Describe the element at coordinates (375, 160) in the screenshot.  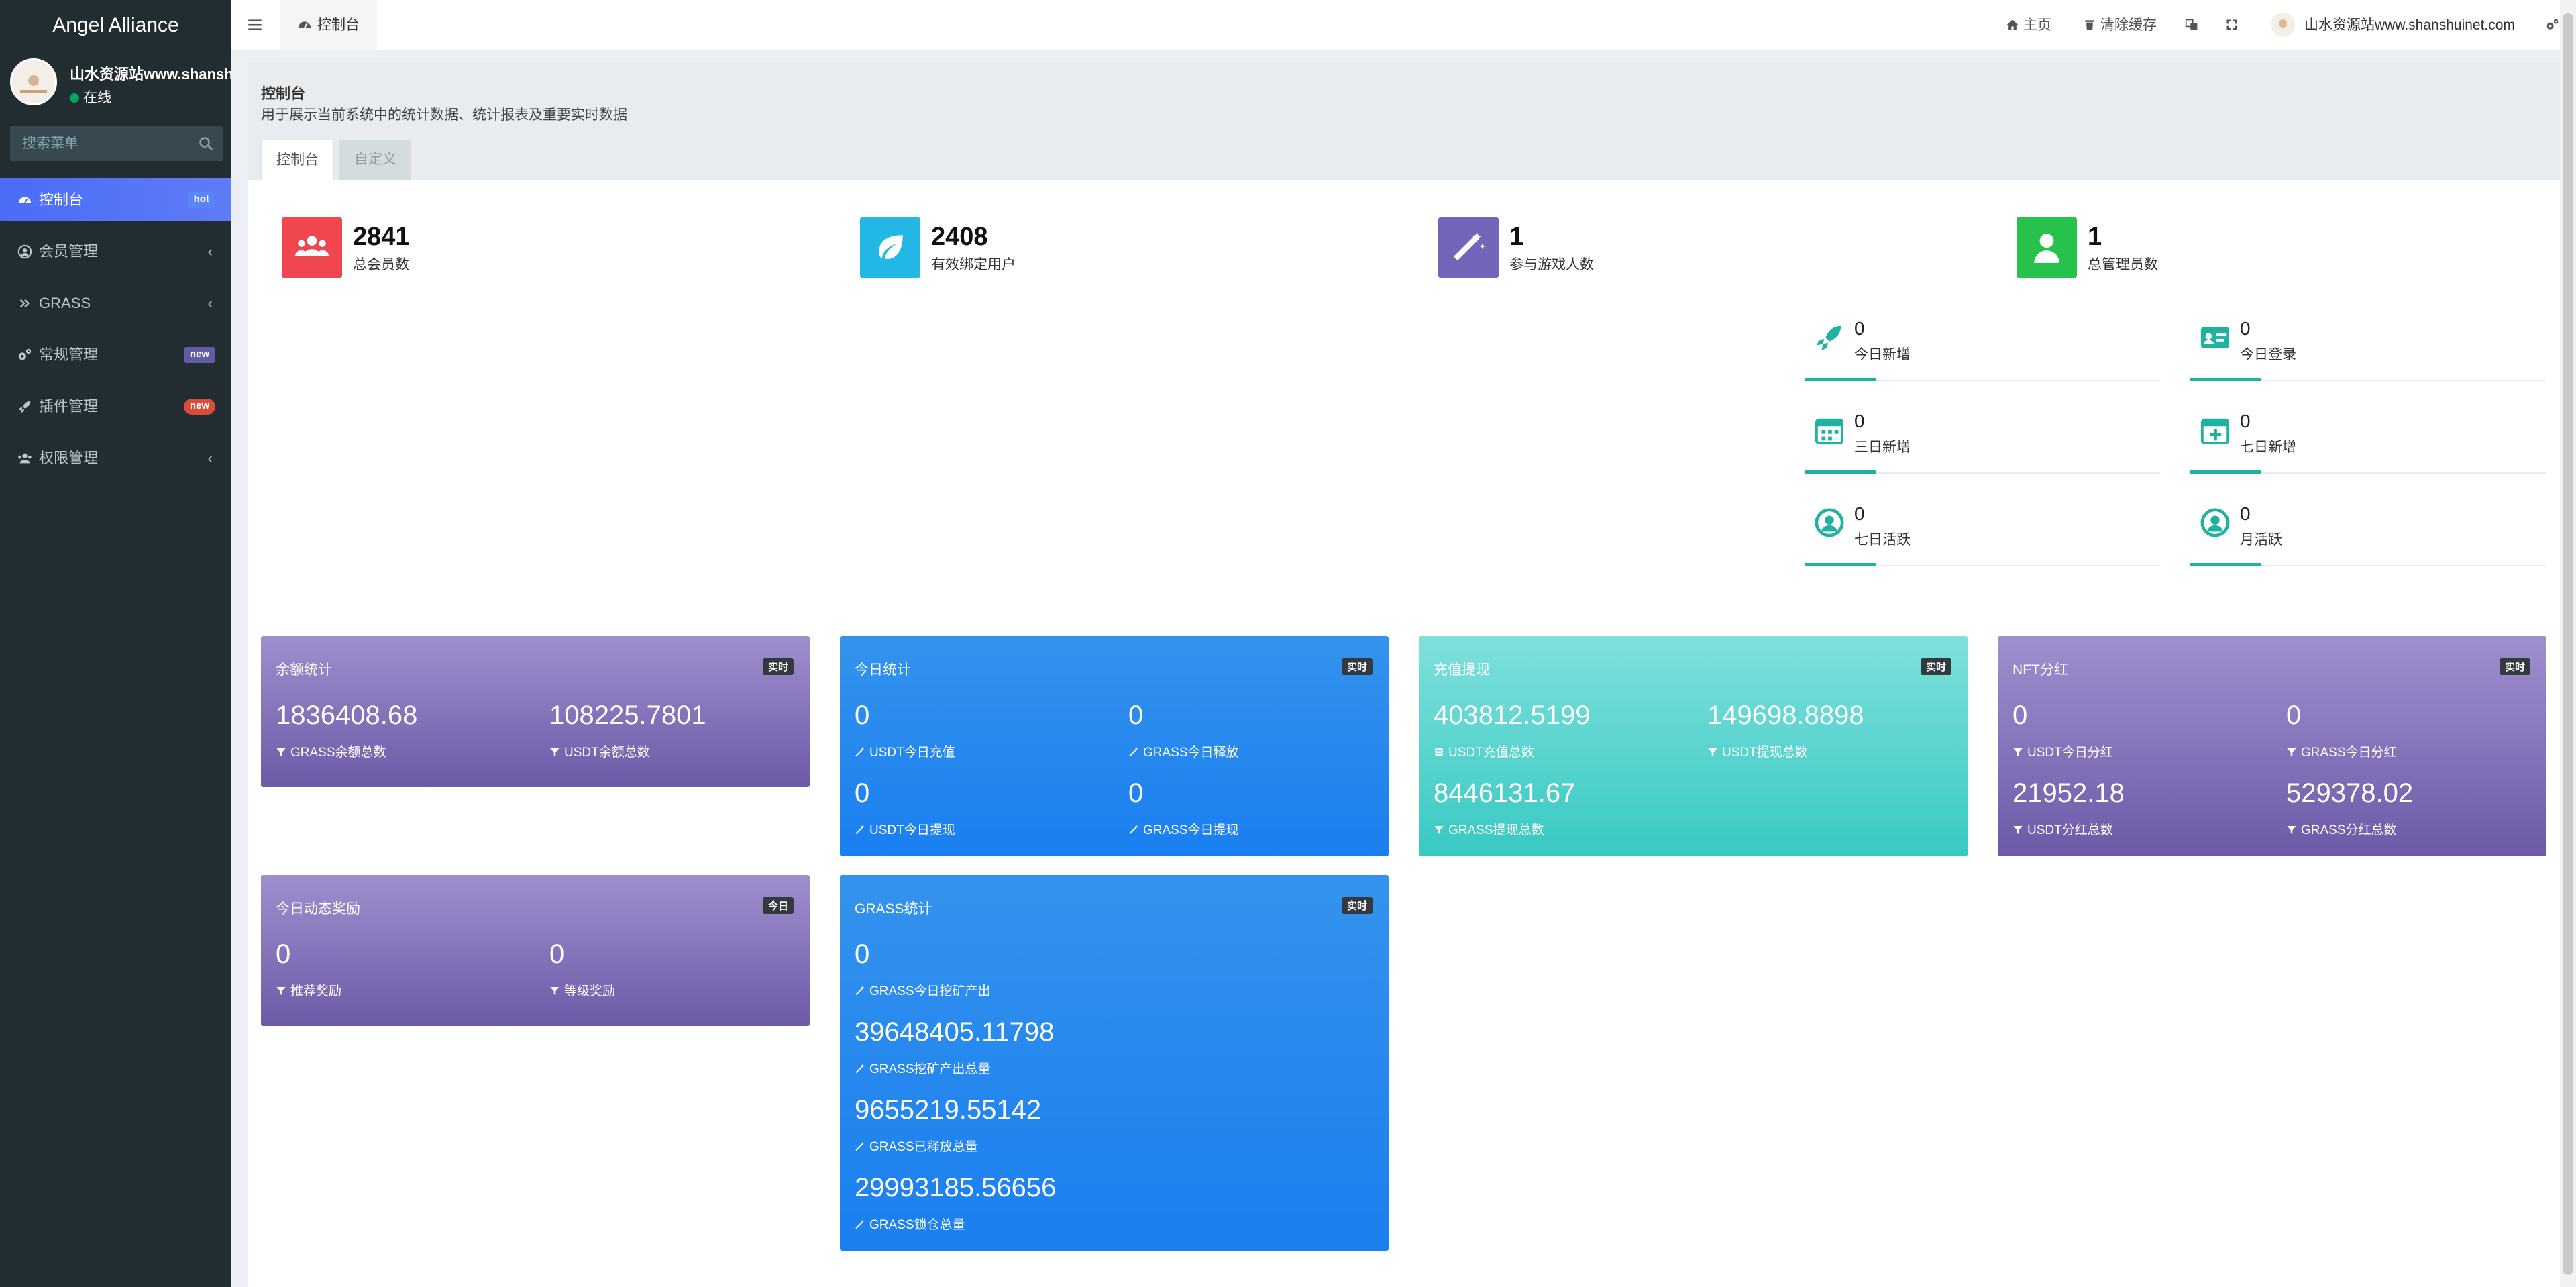
I see `tab-custom: 自定义` at that location.